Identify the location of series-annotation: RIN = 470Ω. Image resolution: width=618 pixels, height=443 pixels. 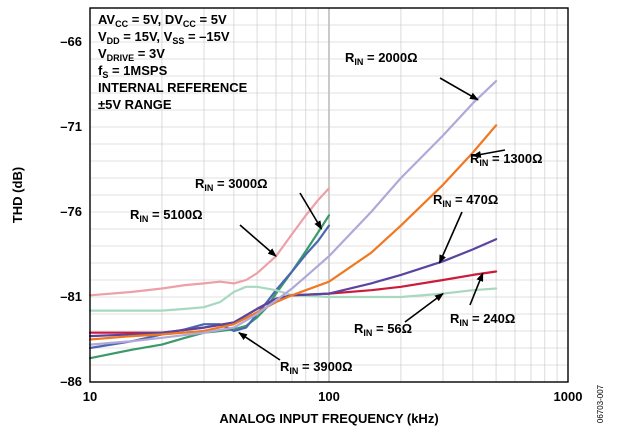
(465, 200).